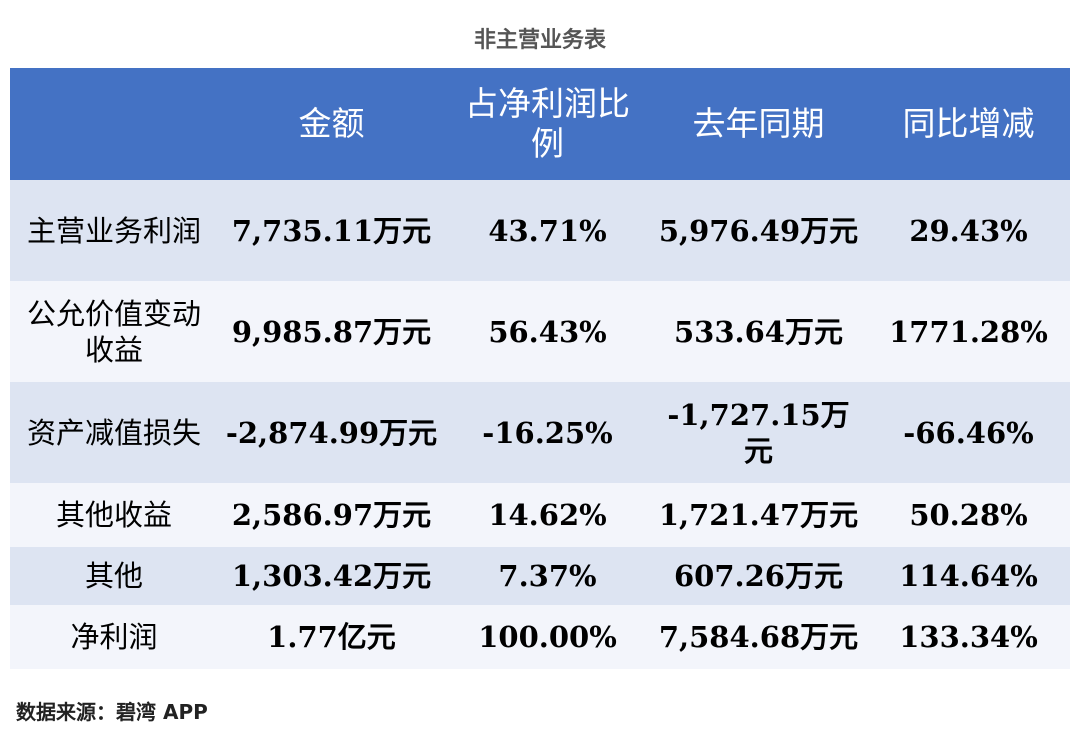 This screenshot has width=1080, height=729. What do you see at coordinates (758, 515) in the screenshot?
I see `last-year-cell: 1,721.47万元` at bounding box center [758, 515].